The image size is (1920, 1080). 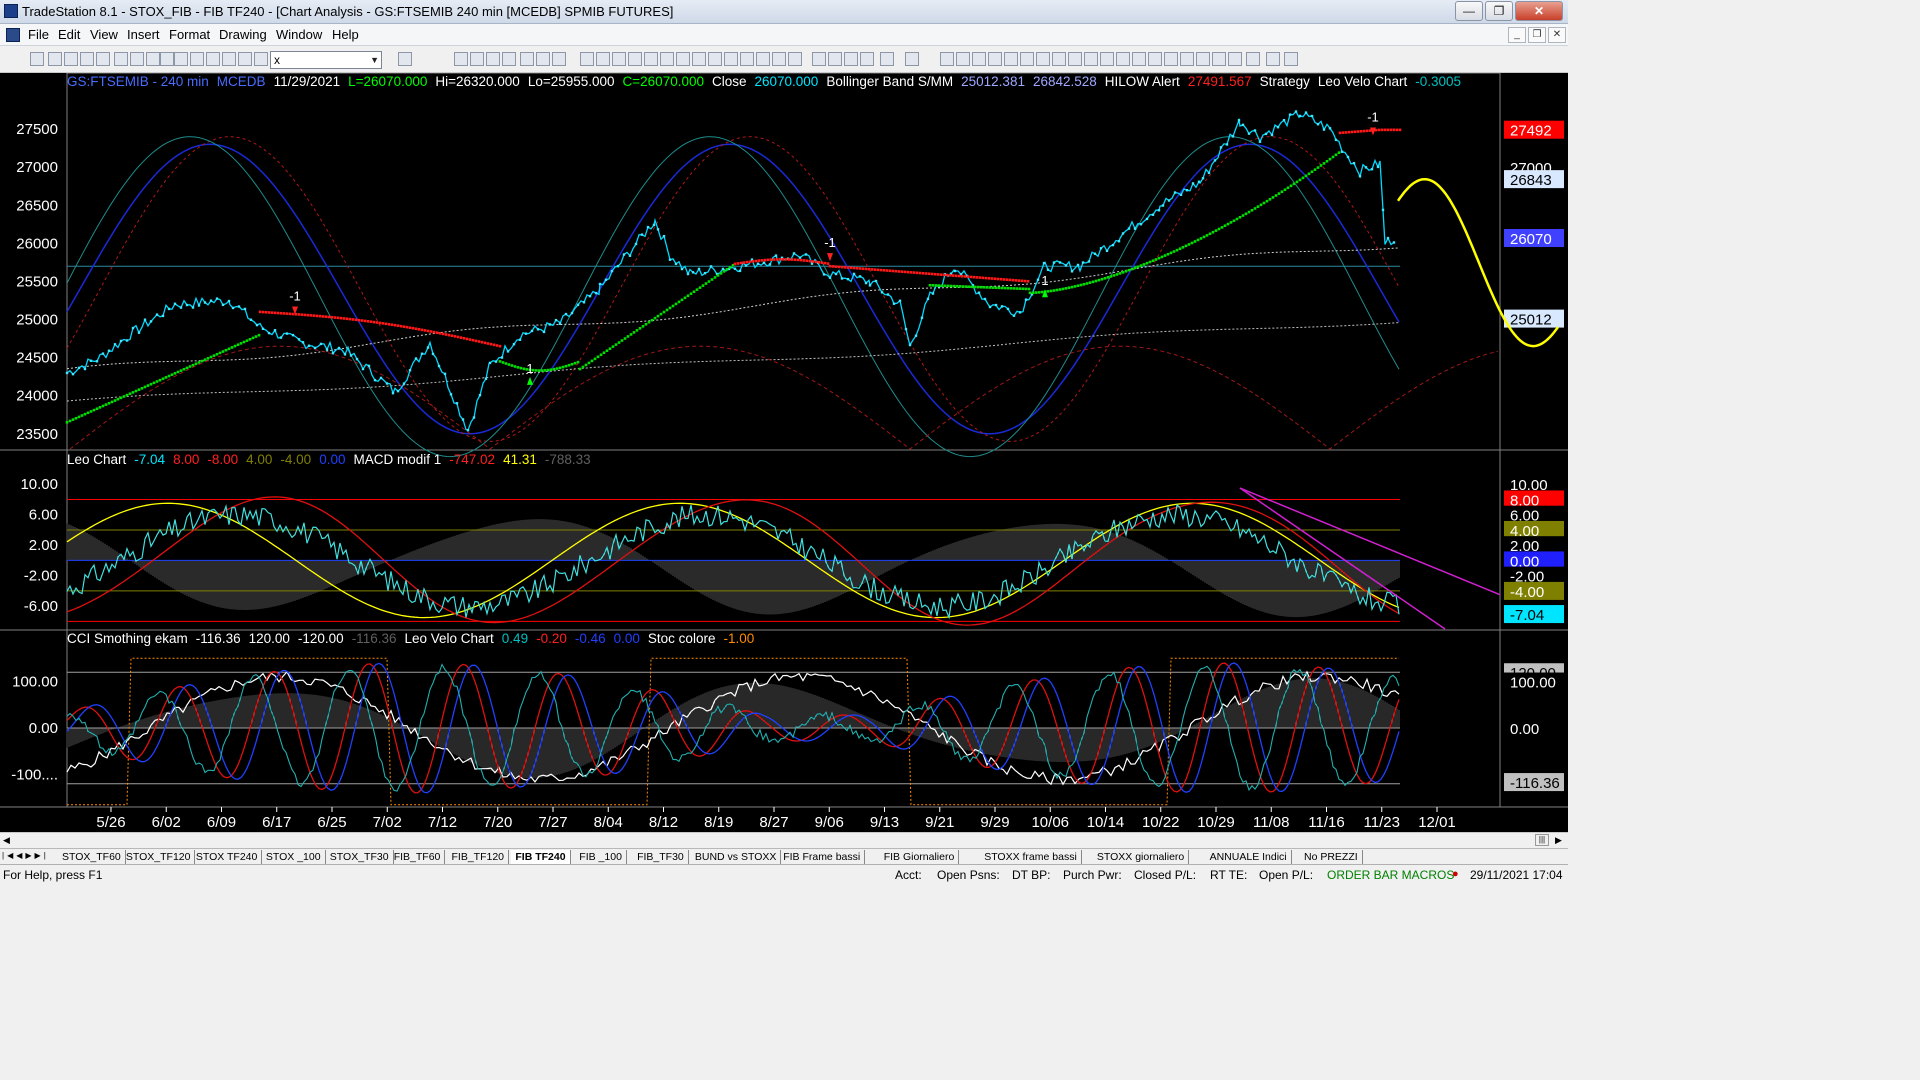 I want to click on close-button: ✕, so click(x=1539, y=11).